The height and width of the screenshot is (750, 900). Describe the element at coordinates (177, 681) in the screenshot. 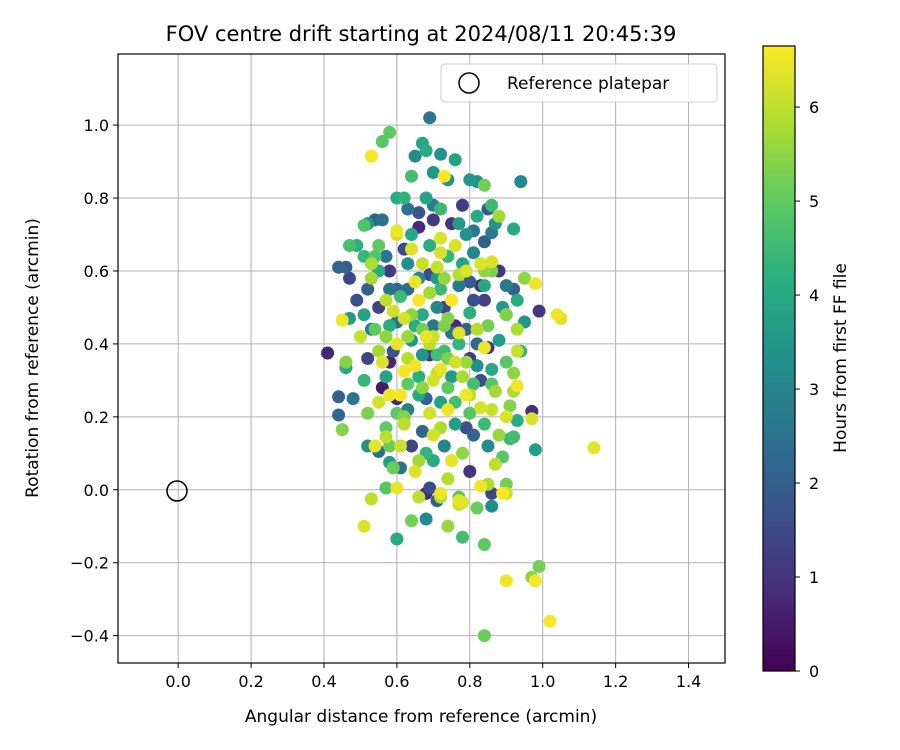

I see `x-tick-label: 0.0` at that location.